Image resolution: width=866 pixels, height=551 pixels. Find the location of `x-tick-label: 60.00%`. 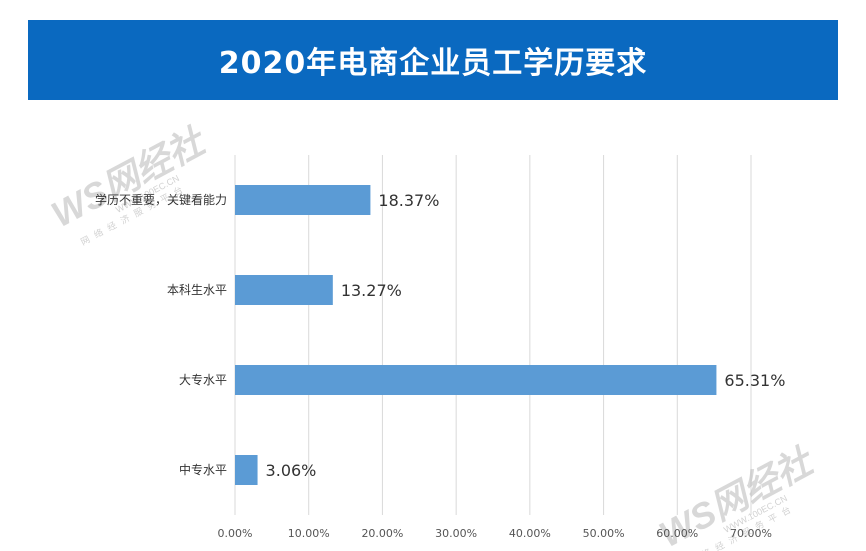

x-tick-label: 60.00% is located at coordinates (677, 533).